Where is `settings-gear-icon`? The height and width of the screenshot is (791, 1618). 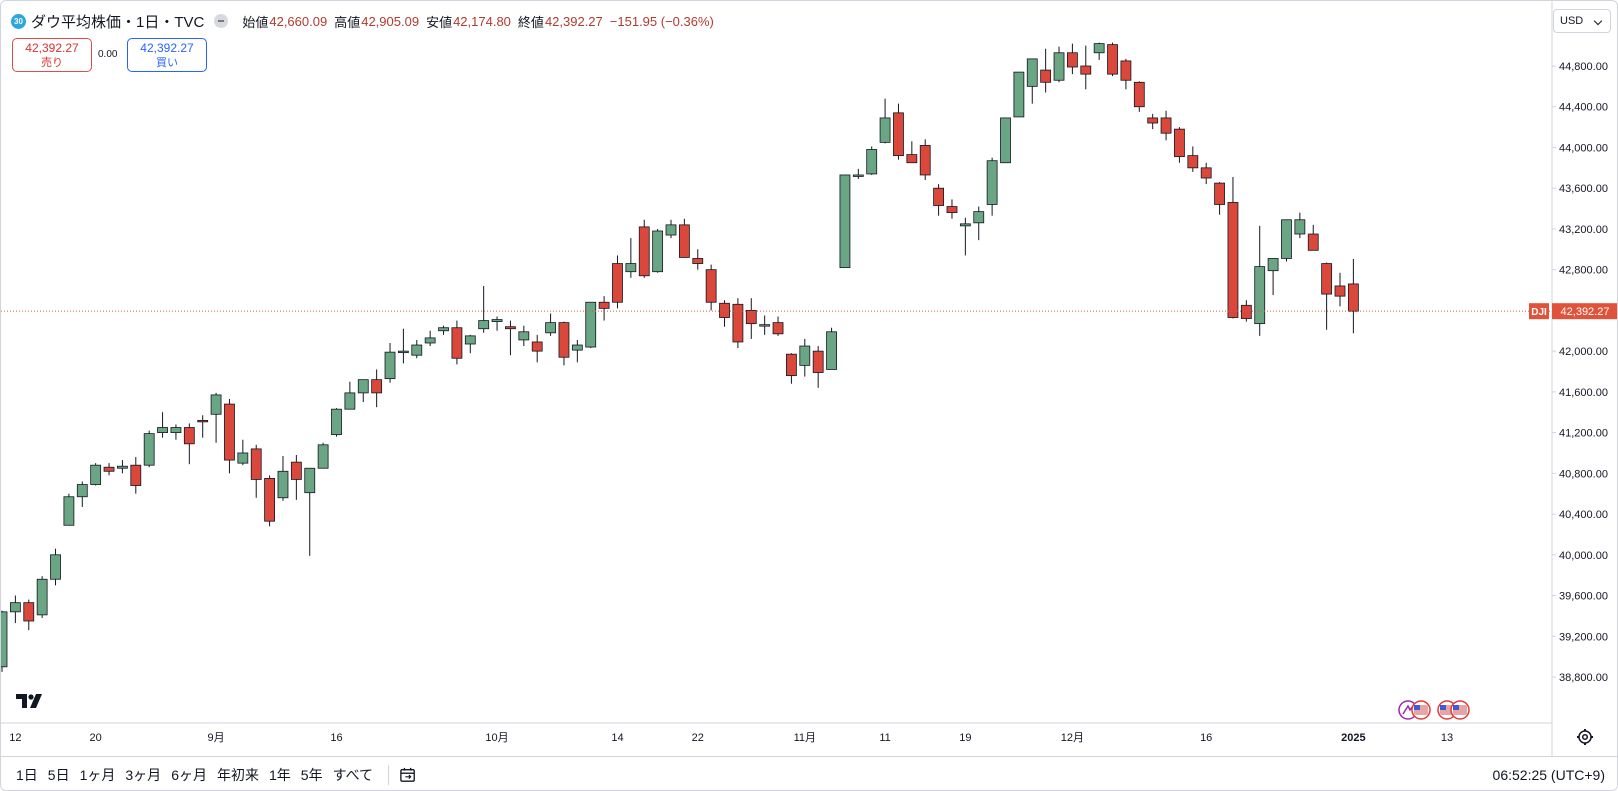
settings-gear-icon is located at coordinates (1585, 737).